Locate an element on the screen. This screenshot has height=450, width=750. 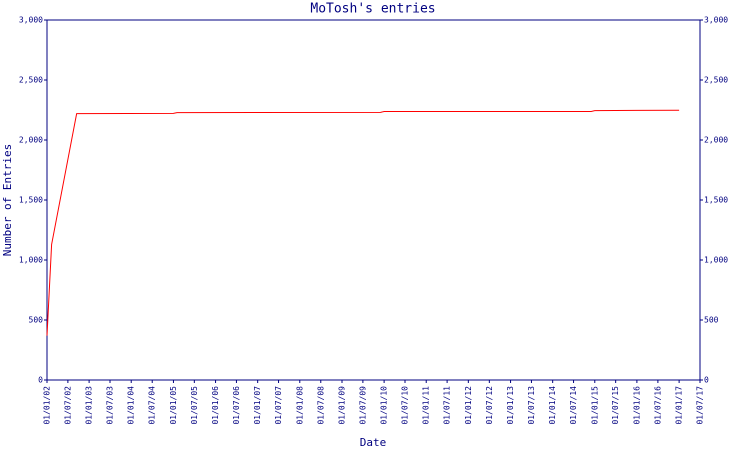
x-axis-label: Date is located at coordinates (373, 442).